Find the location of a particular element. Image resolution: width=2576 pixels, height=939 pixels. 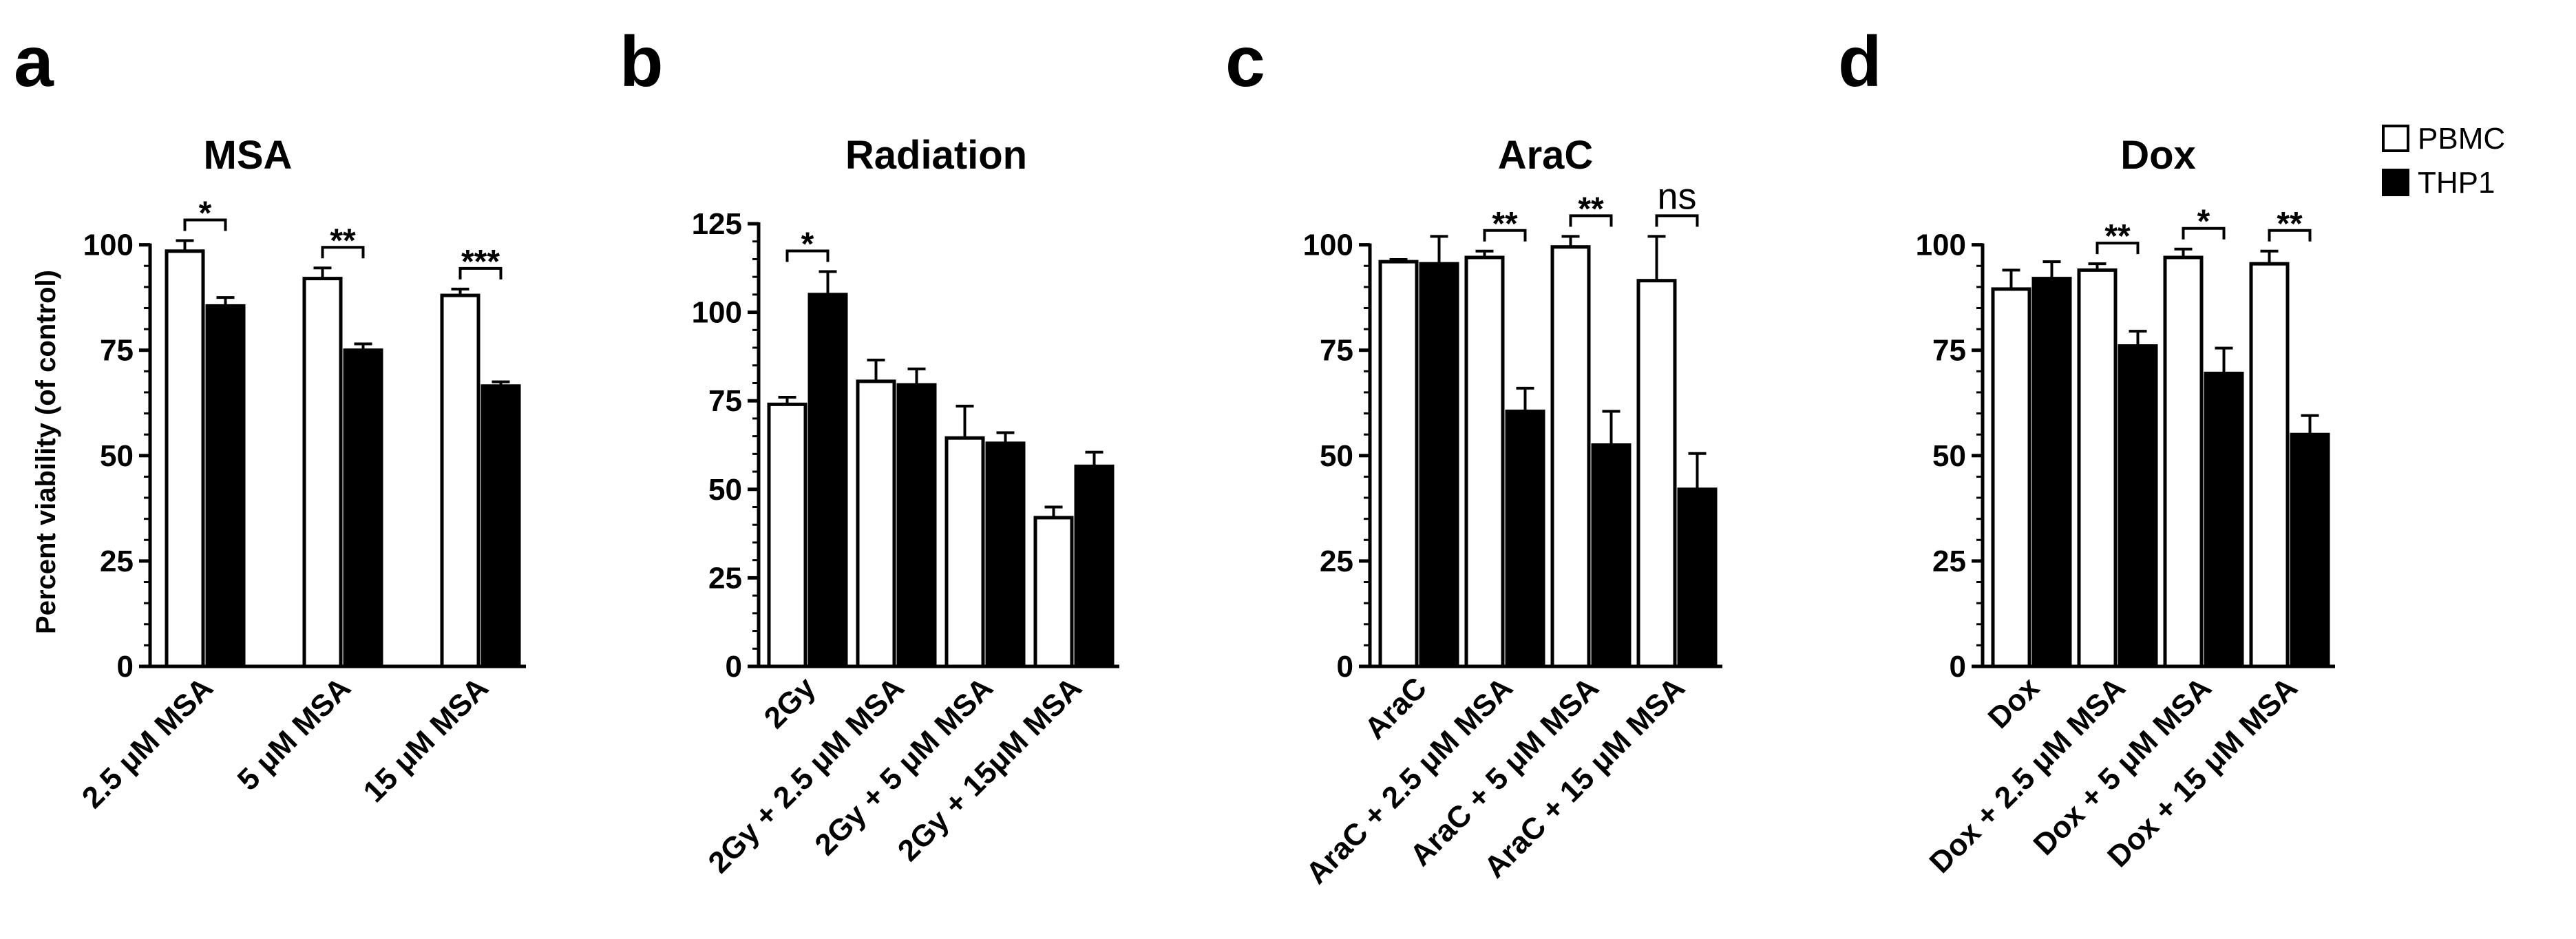

chart-title: MSA is located at coordinates (249, 156).